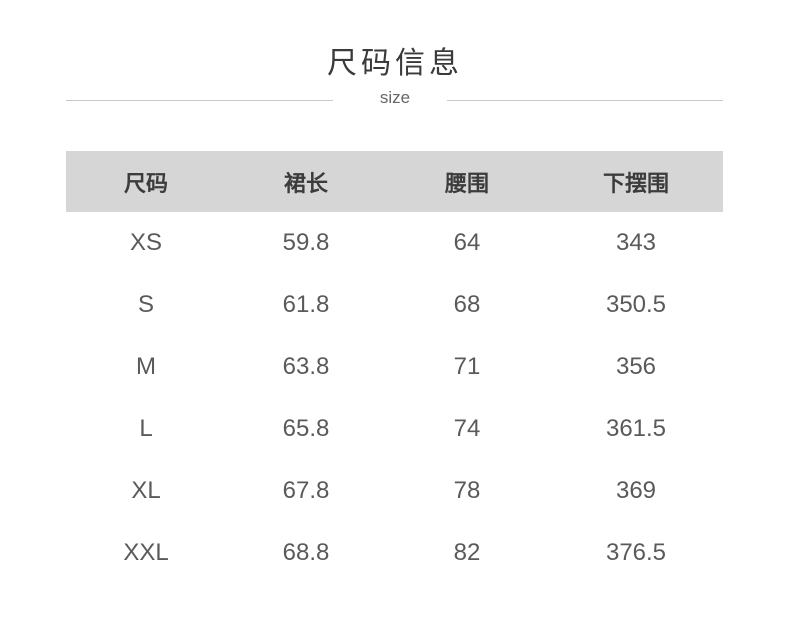 The width and height of the screenshot is (790, 626). What do you see at coordinates (145, 184) in the screenshot?
I see `header-cell: 尺码` at bounding box center [145, 184].